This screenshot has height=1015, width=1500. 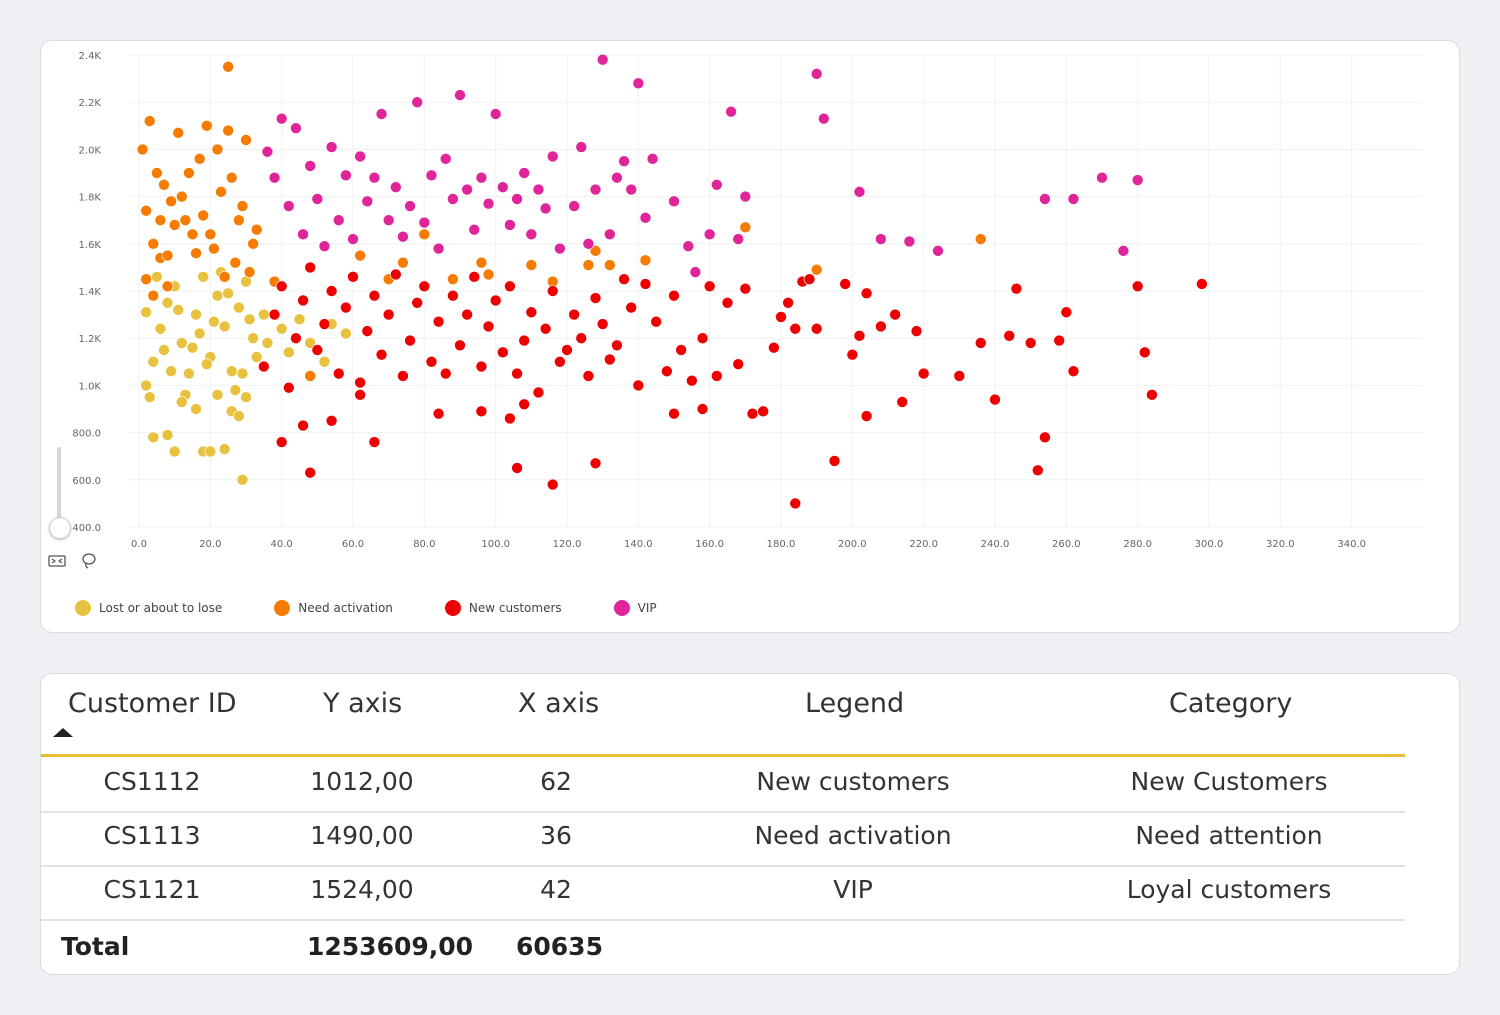 I want to click on column-header-category: Category, so click(x=1231, y=703).